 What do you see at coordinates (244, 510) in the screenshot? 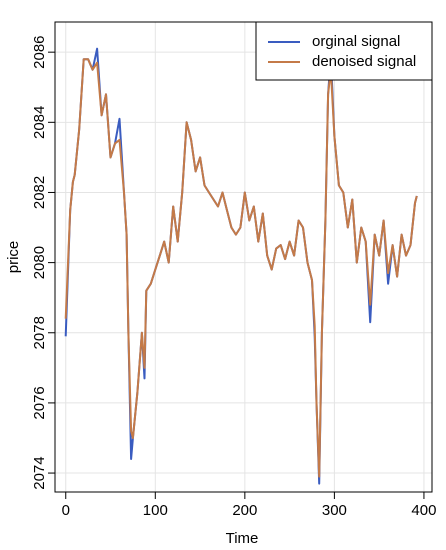
I see `x-tick-label: 200` at bounding box center [244, 510].